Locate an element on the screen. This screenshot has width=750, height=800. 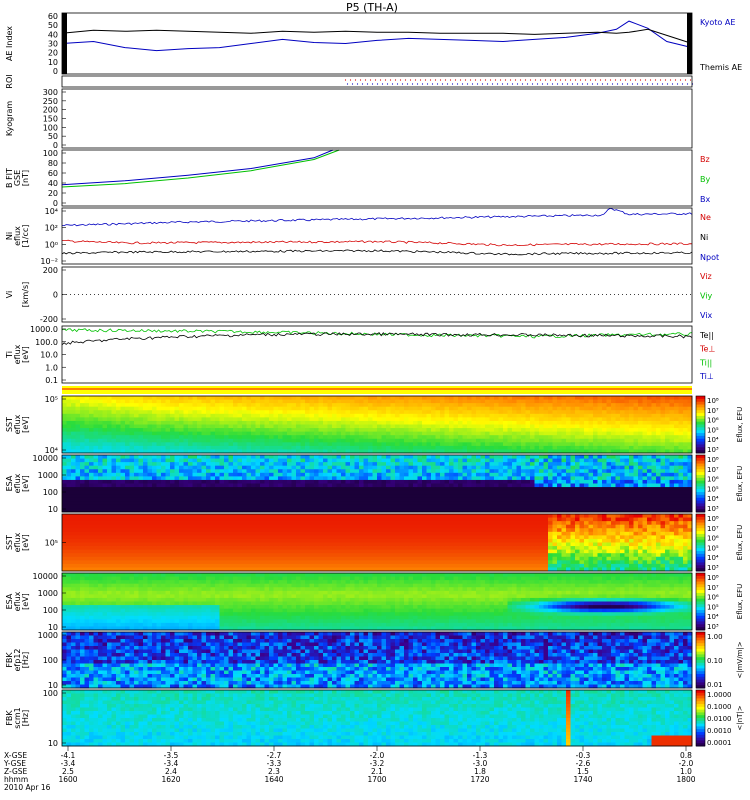
y-tick-label: -200 is located at coordinates (49, 319).